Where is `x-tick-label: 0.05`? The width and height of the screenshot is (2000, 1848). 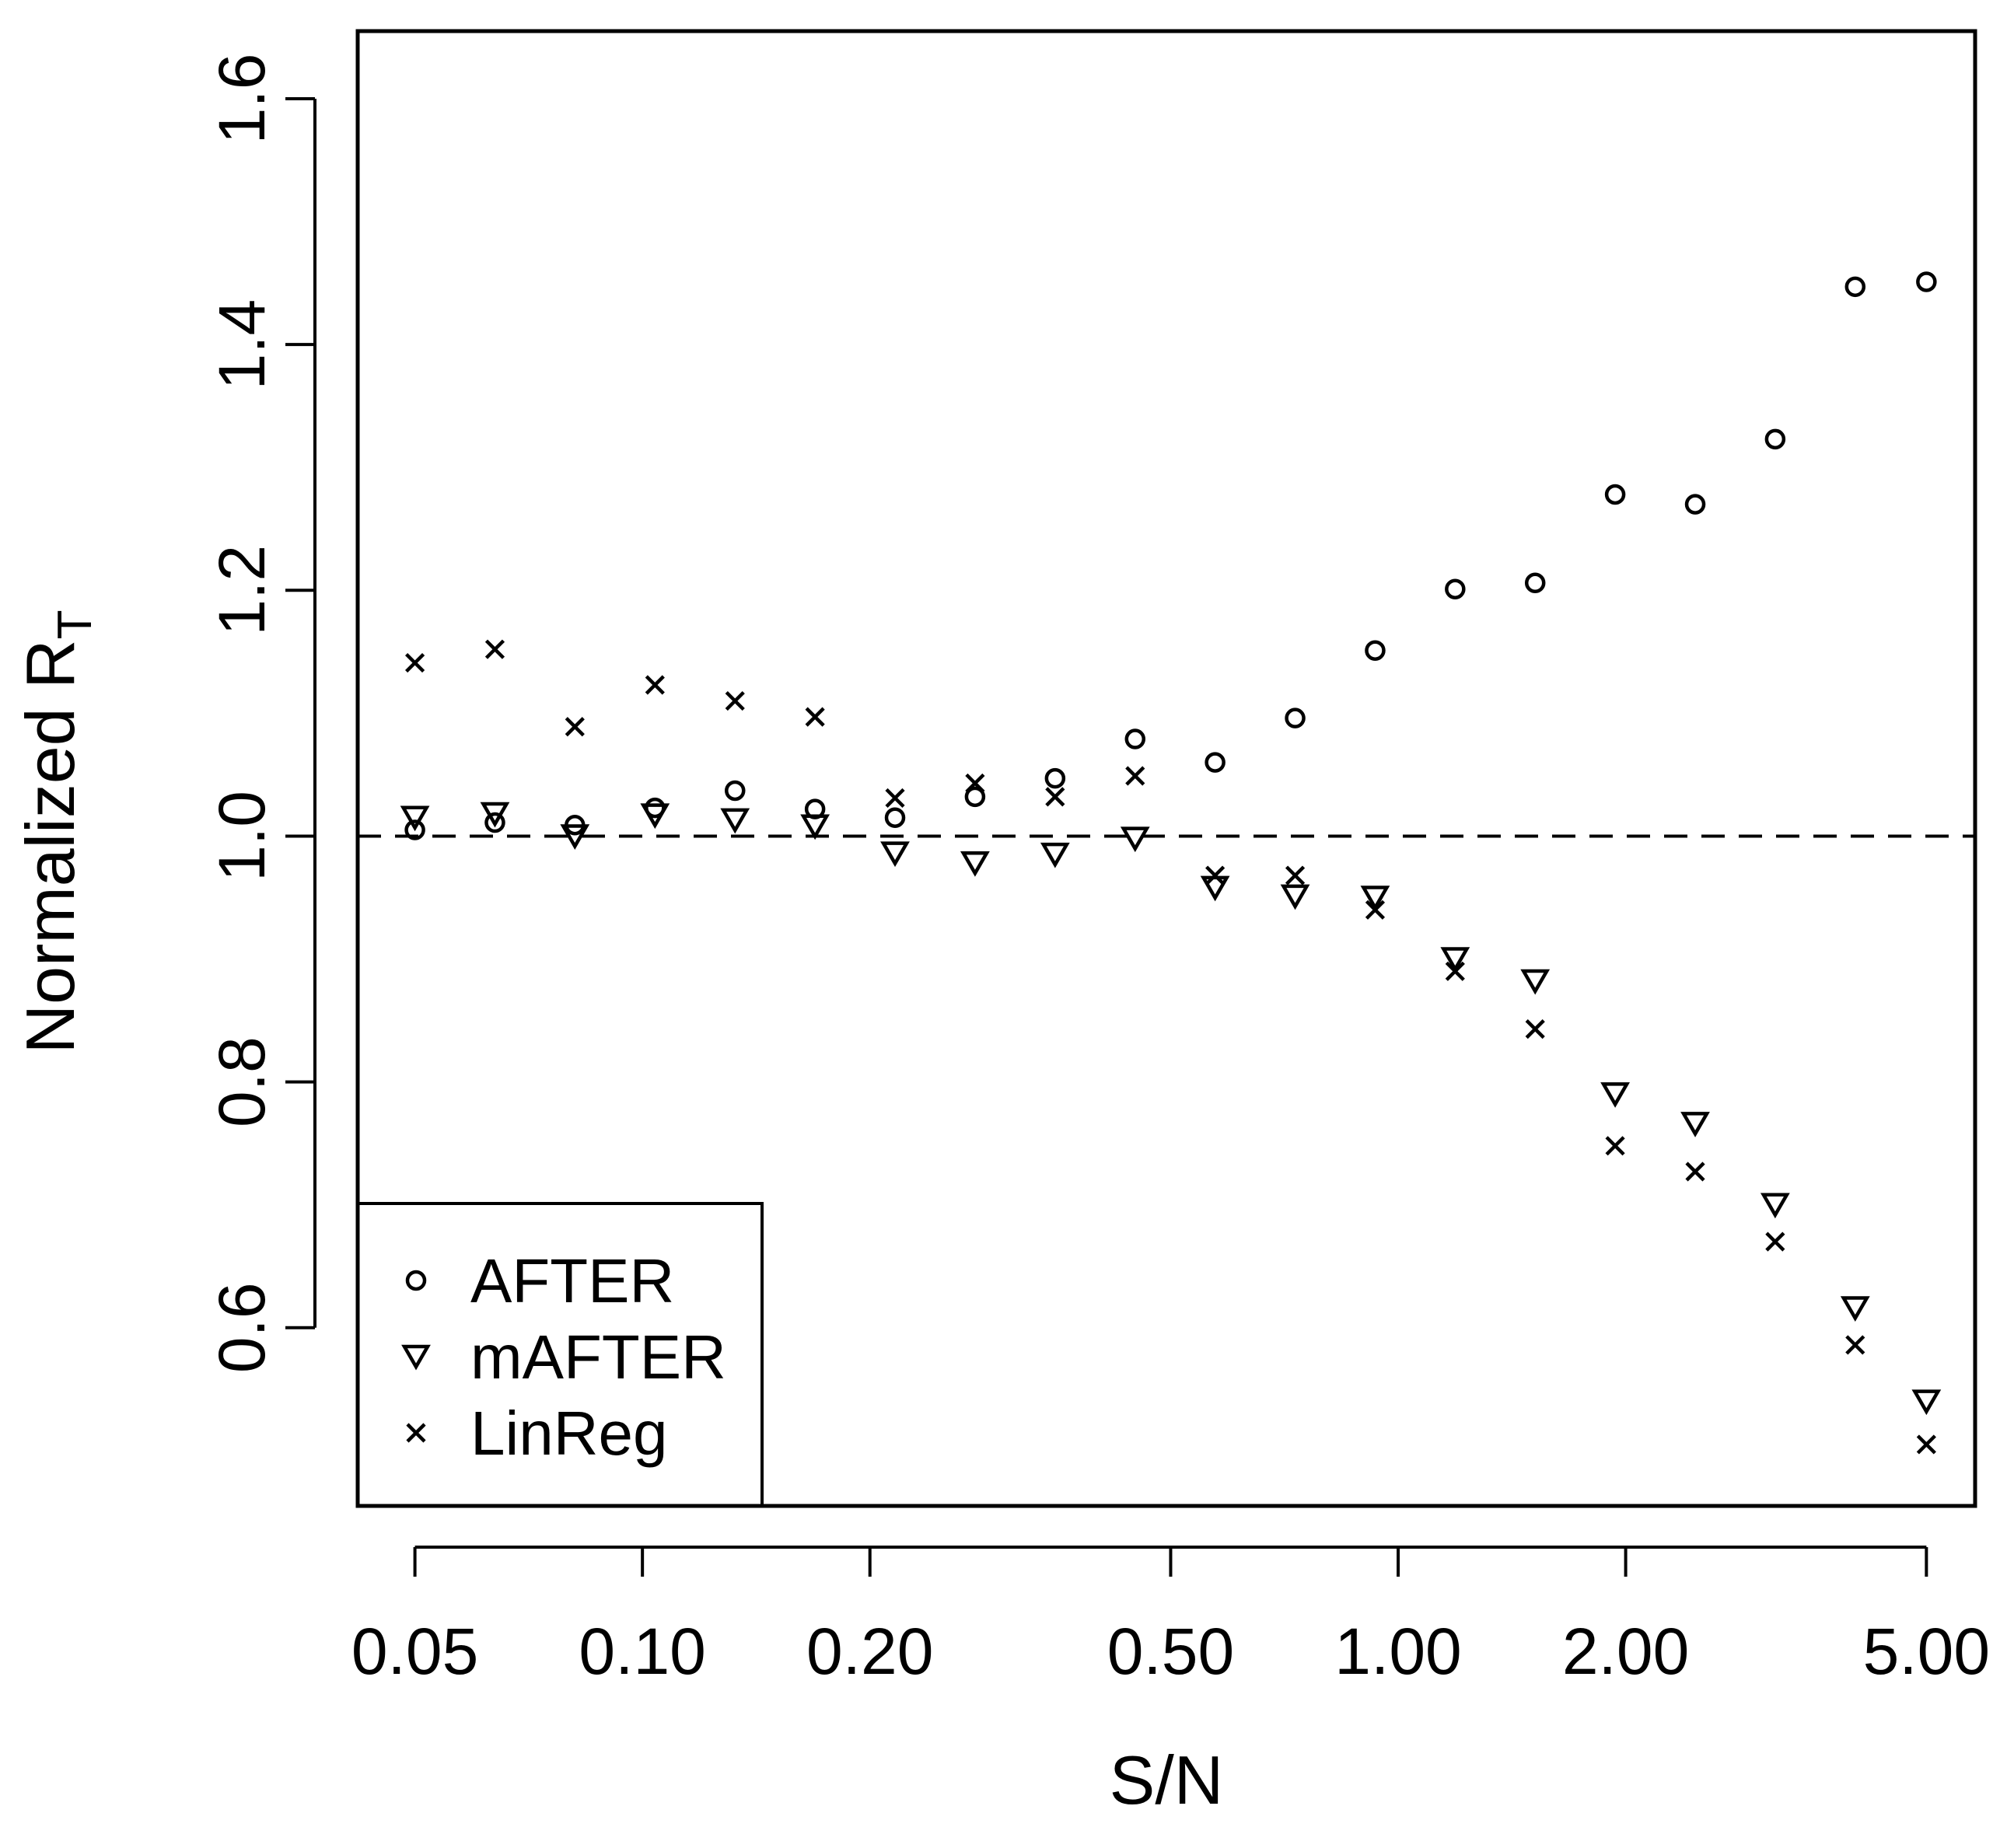 x-tick-label: 0.05 is located at coordinates (415, 1651).